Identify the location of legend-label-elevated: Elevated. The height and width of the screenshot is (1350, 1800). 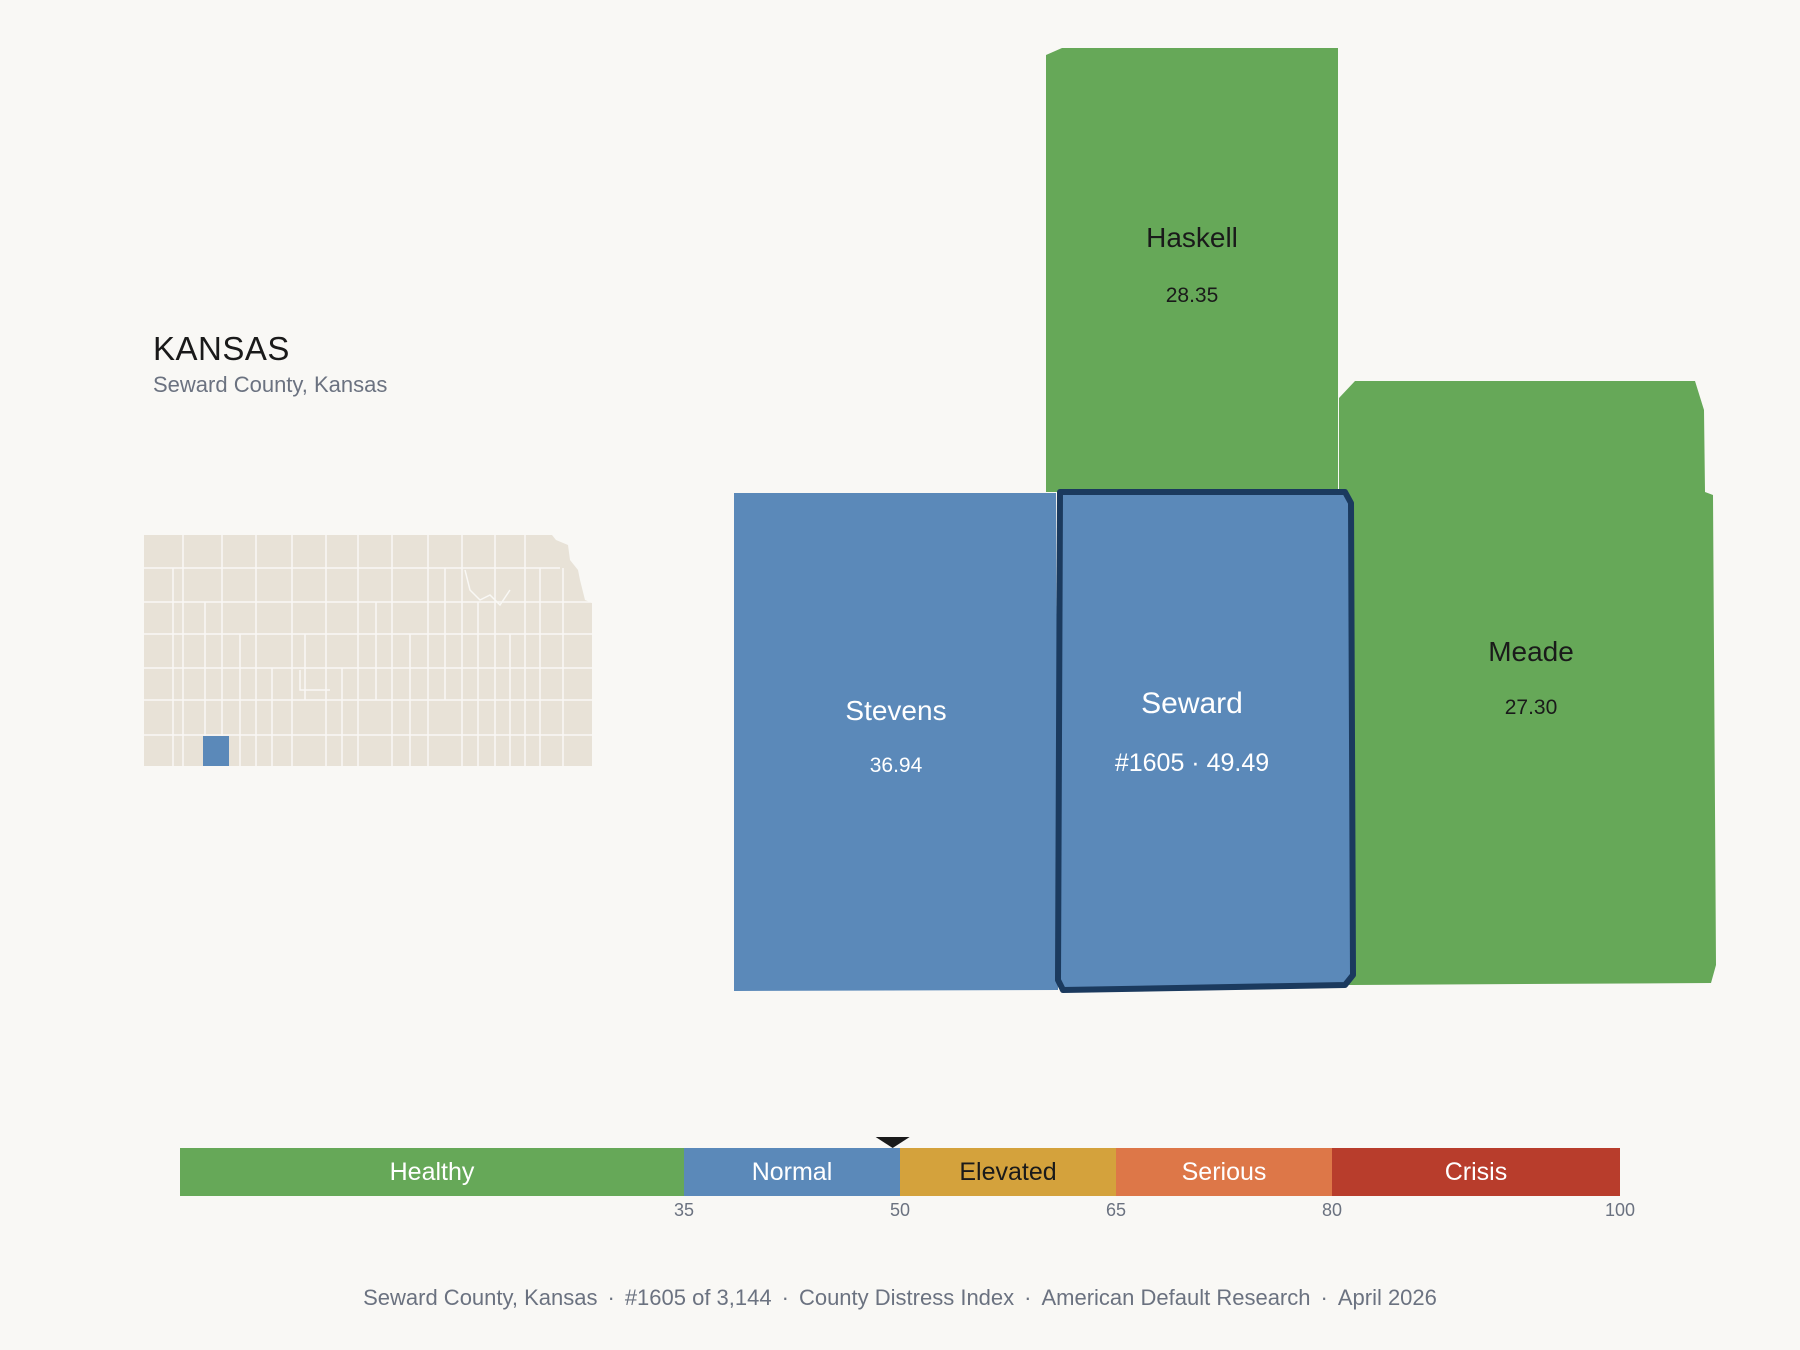
(1007, 1172).